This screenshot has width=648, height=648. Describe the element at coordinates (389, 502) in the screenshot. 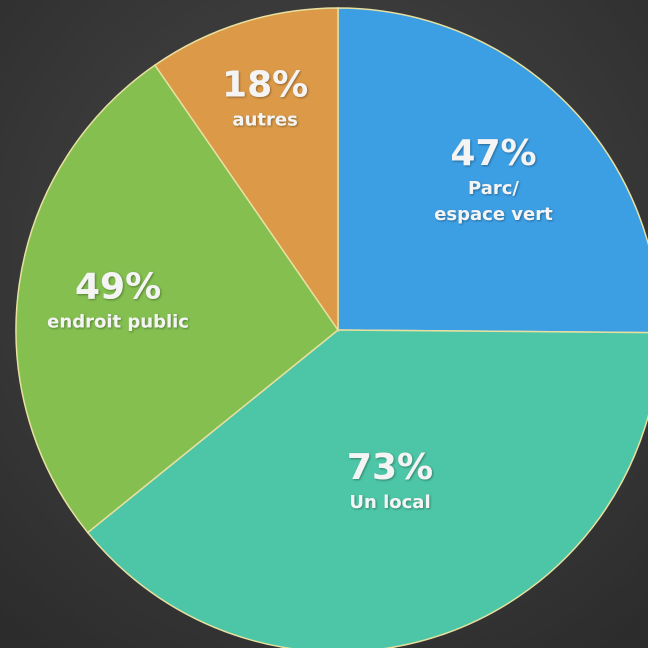

I see `category-label: Un local` at that location.